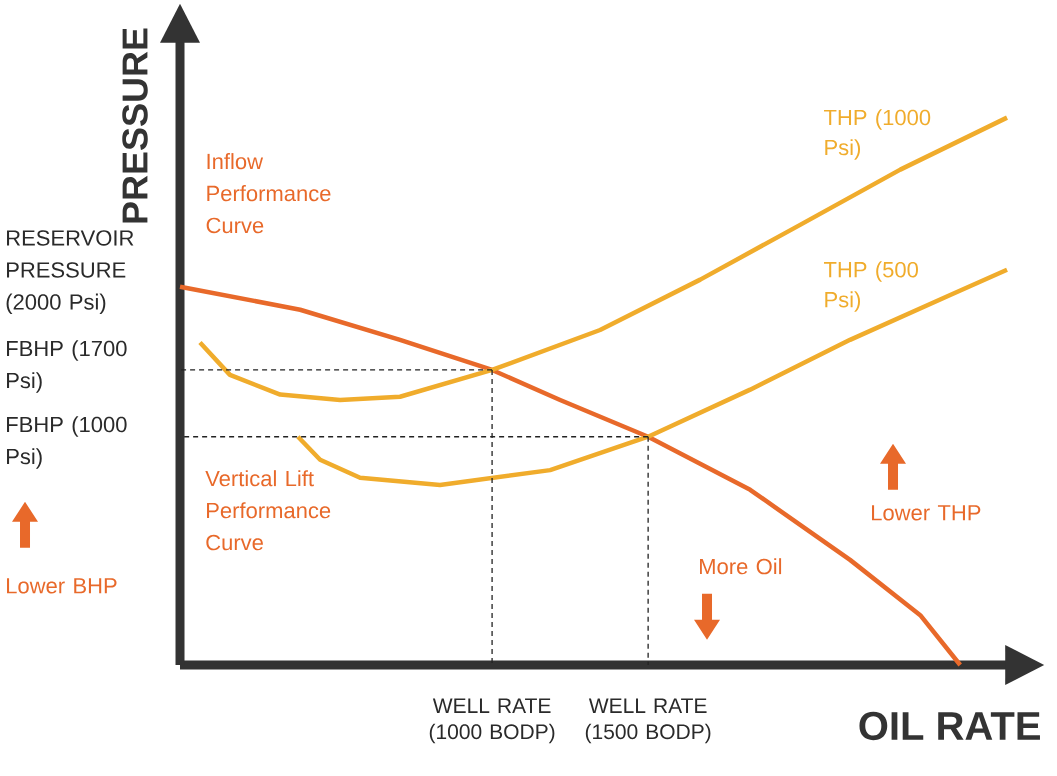 This screenshot has width=1057, height=776. I want to click on x-tick-label: WELL RATE (1500 BODP), so click(648, 721).